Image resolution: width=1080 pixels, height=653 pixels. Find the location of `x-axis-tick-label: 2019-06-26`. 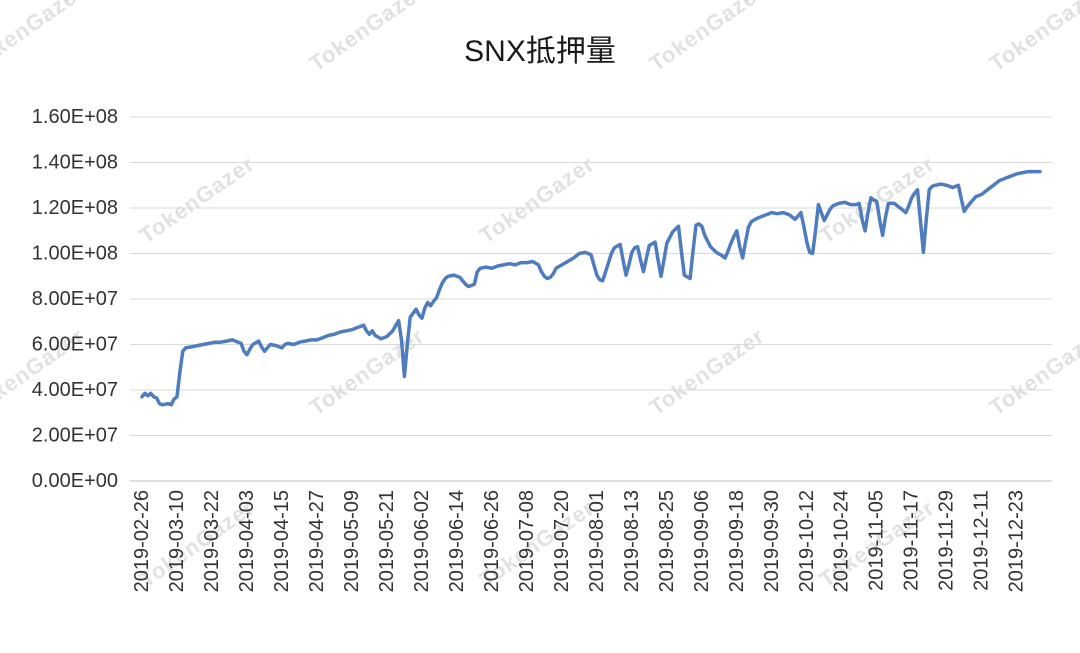

x-axis-tick-label: 2019-06-26 is located at coordinates (492, 541).